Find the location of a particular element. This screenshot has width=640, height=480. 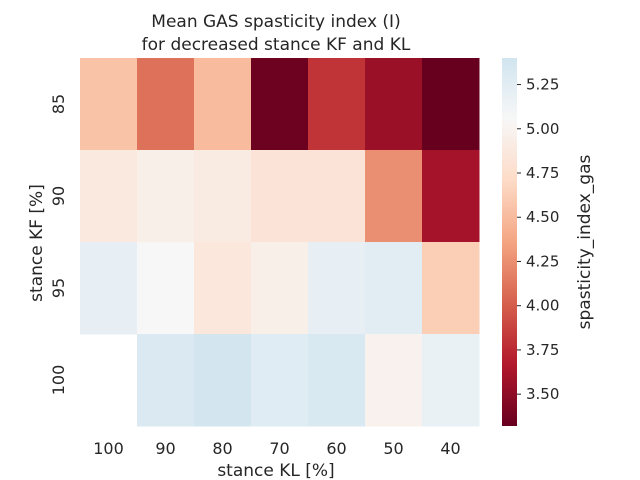

colorbar-tick-label: 4.75 is located at coordinates (542, 173).